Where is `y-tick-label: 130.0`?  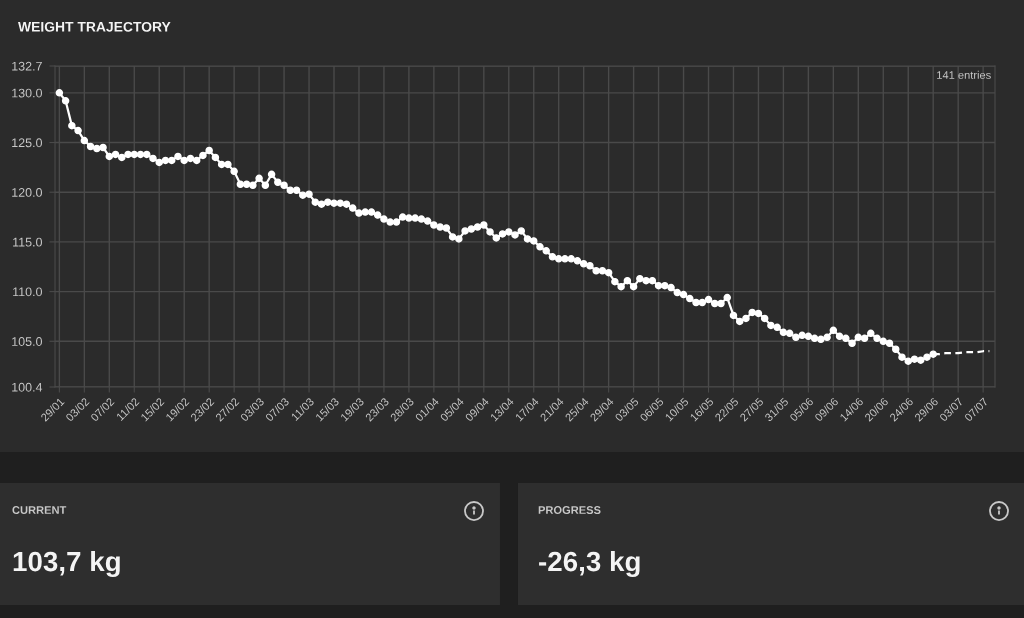
y-tick-label: 130.0 is located at coordinates (27, 93).